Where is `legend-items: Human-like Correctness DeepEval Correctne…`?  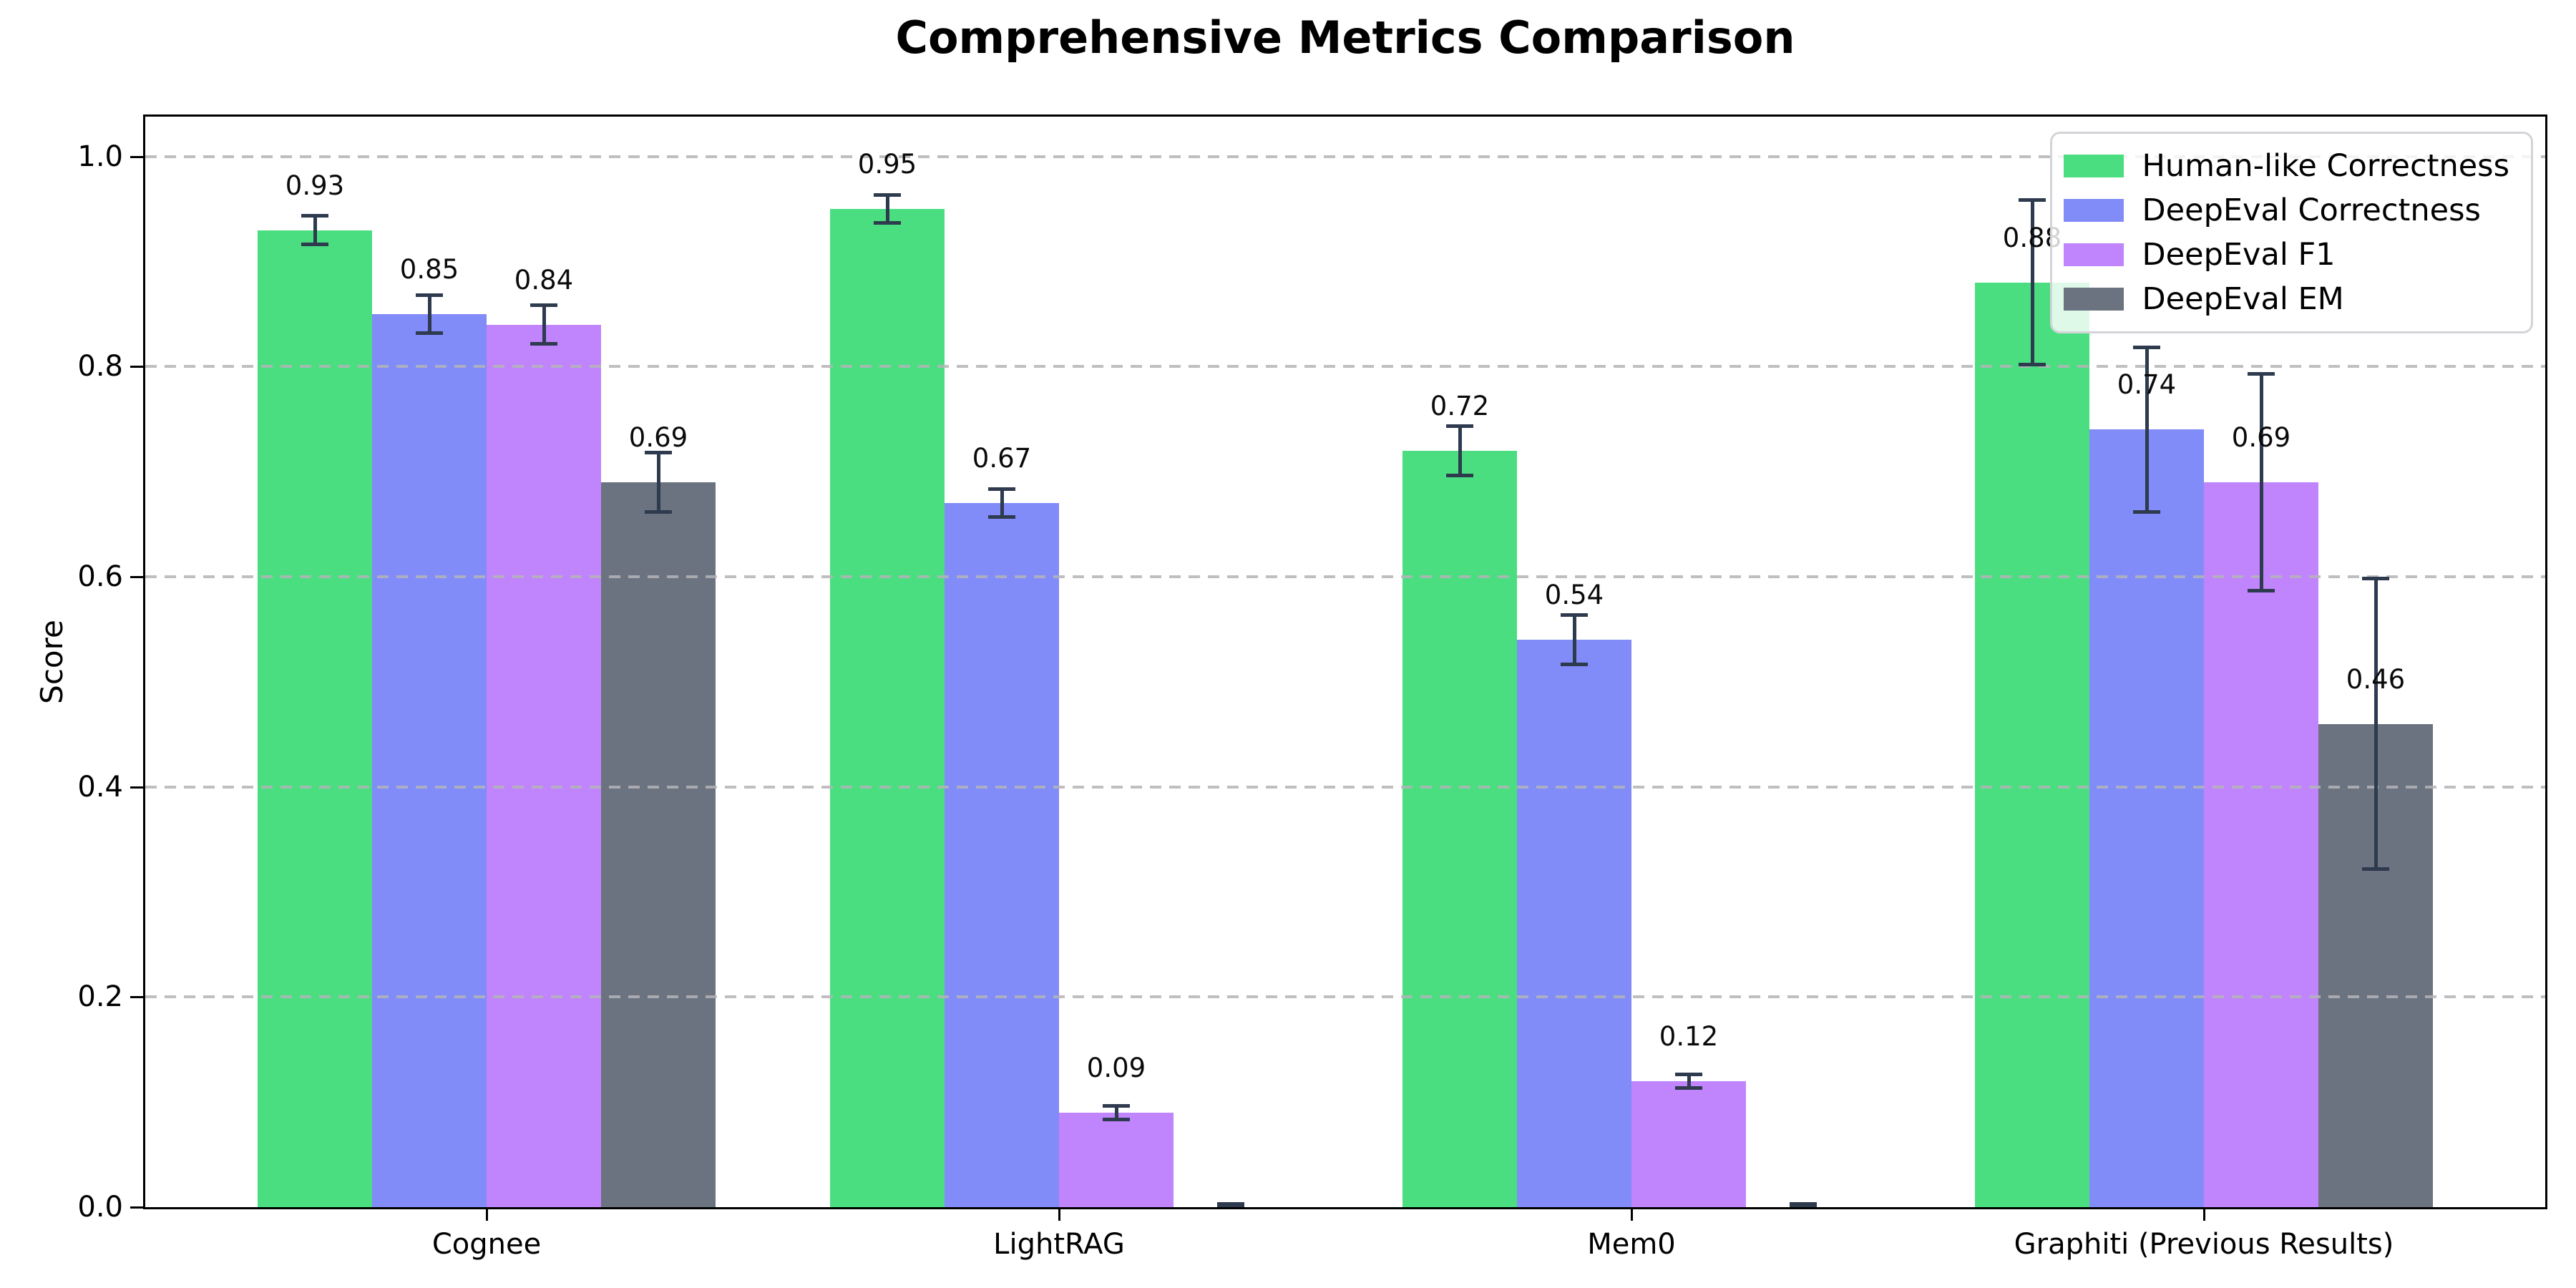 legend-items: Human-like Correctness DeepEval Correctne… is located at coordinates (2286, 232).